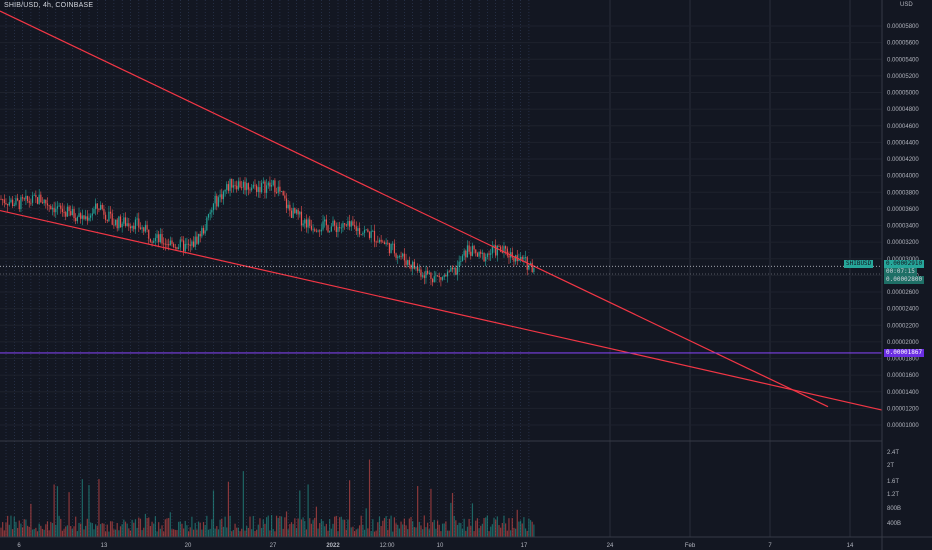 The height and width of the screenshot is (550, 932). Describe the element at coordinates (904, 280) in the screenshot. I see `price-label-2: 0.00002800` at that location.